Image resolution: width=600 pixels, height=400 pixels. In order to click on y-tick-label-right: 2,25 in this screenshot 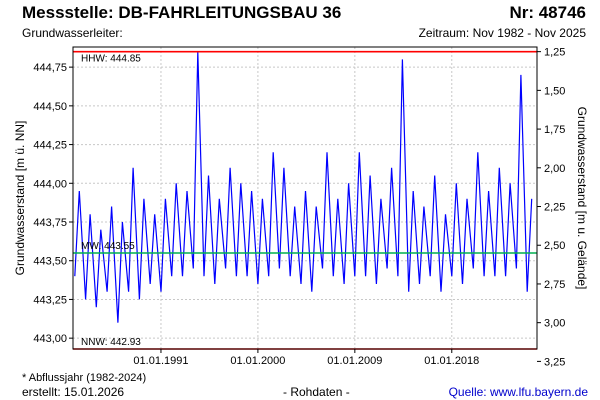, I will do `click(554, 208)`.